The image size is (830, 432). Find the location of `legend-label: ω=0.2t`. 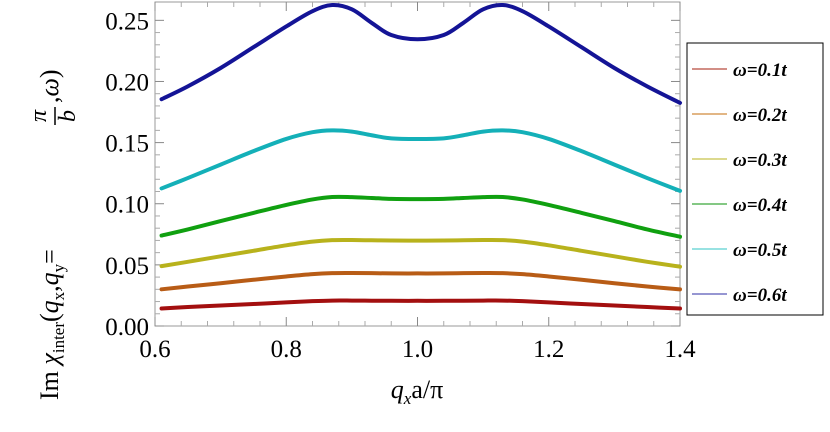

legend-label: ω=0.2t is located at coordinates (760, 115).